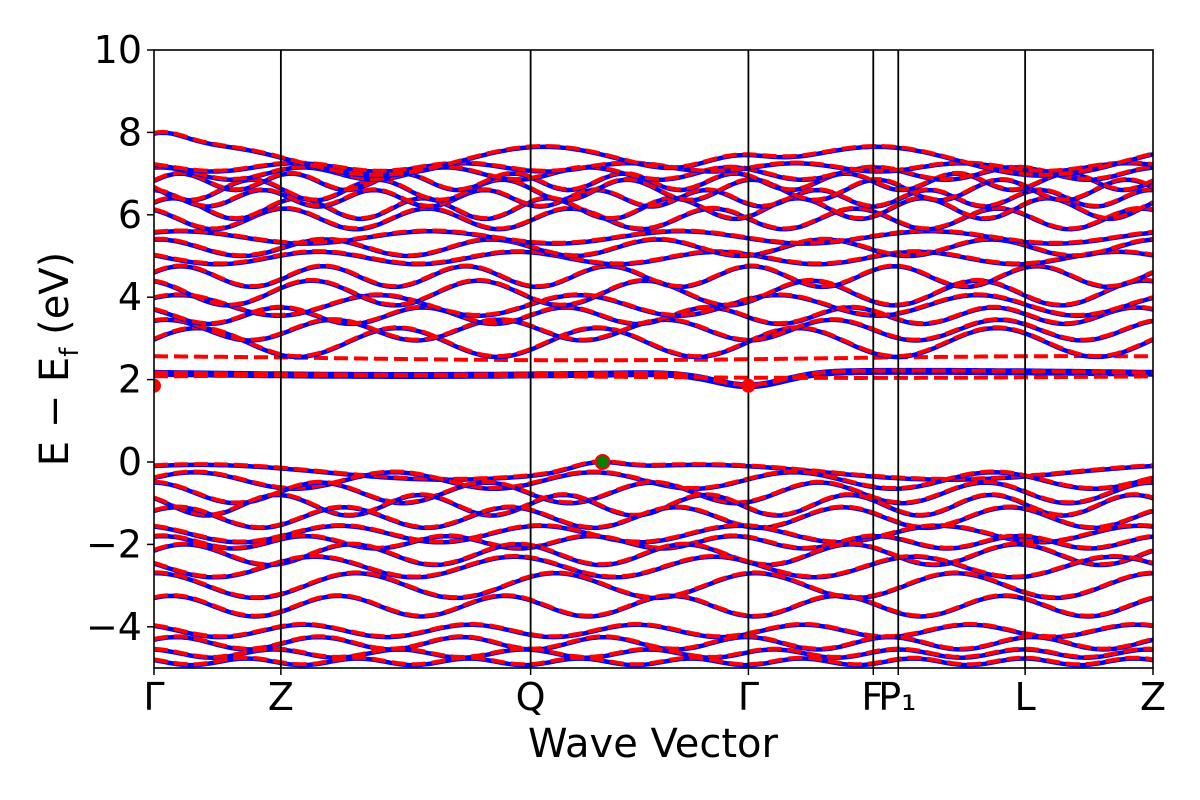 The height and width of the screenshot is (800, 1200). What do you see at coordinates (654, 693) in the screenshot?
I see `x-axis-ticks: Γ Z Q Γ FP₁ L Z` at bounding box center [654, 693].